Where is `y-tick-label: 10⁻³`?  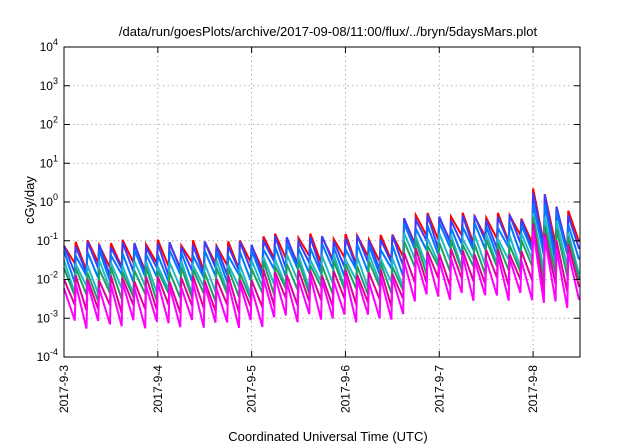 y-tick-label: 10⁻³ is located at coordinates (47, 316).